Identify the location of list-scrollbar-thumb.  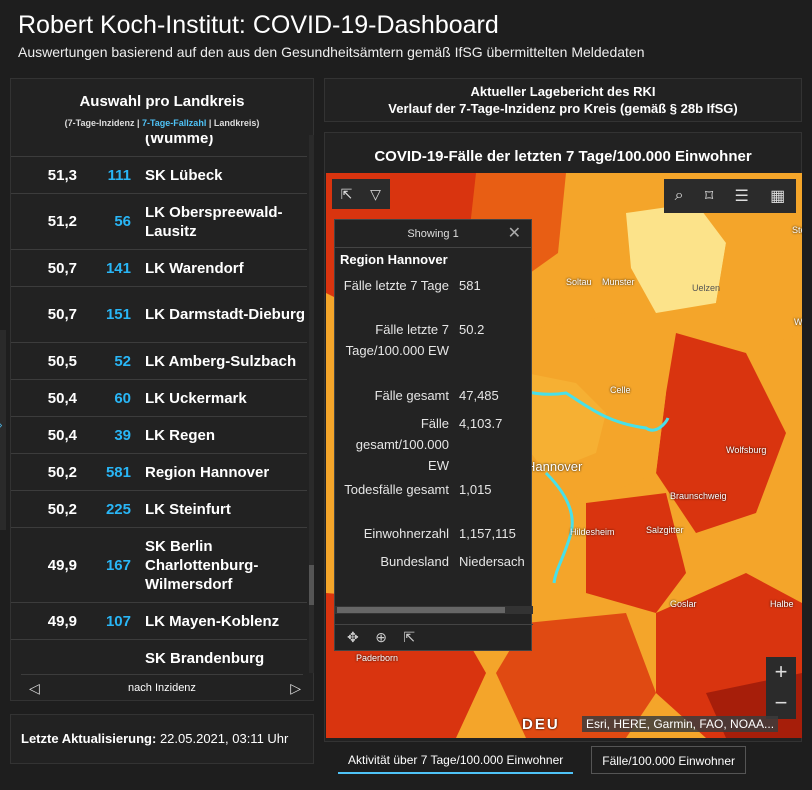
(311, 585).